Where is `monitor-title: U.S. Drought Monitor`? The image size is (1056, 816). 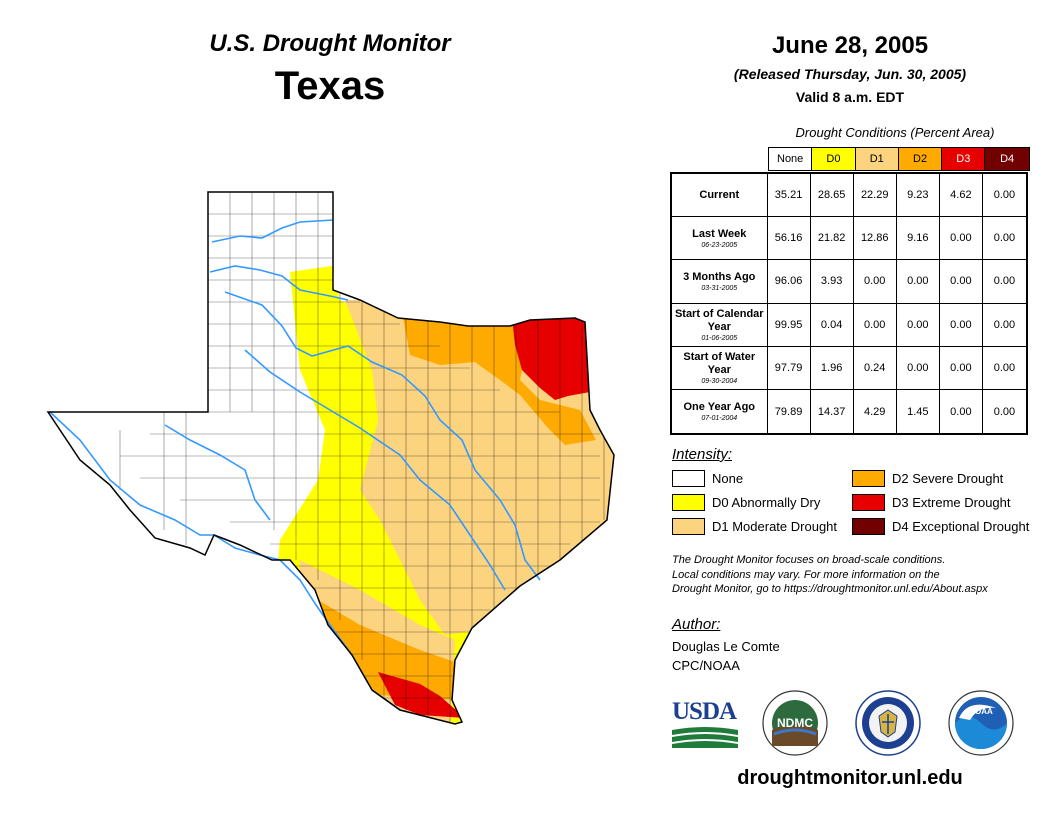
monitor-title: U.S. Drought Monitor is located at coordinates (330, 43).